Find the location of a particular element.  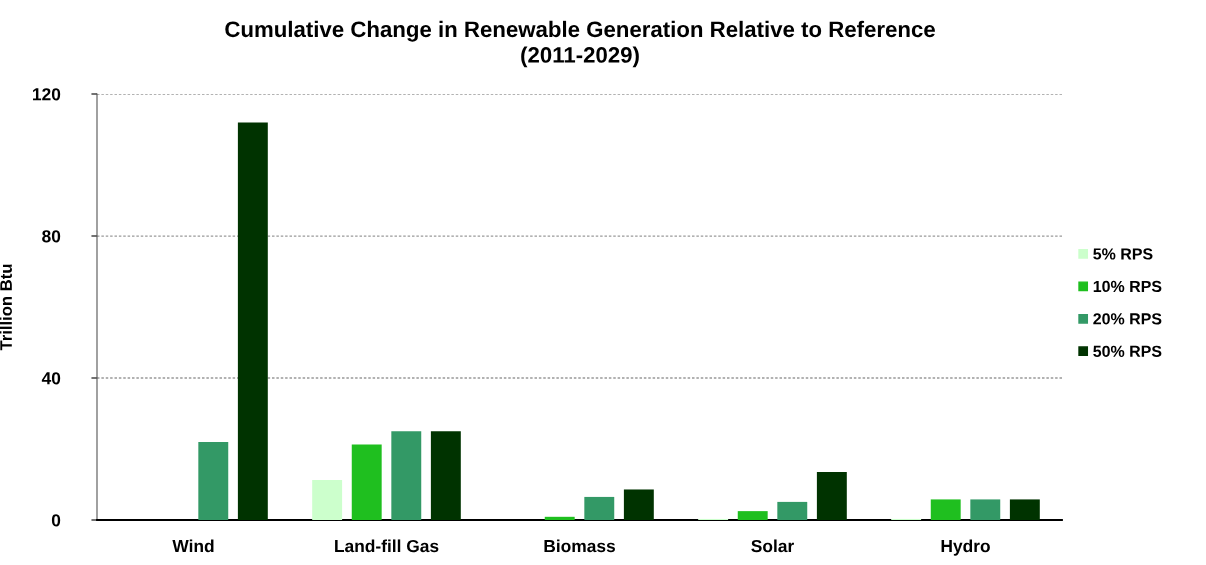

x-tick-label: Land-fill Gas is located at coordinates (387, 546).